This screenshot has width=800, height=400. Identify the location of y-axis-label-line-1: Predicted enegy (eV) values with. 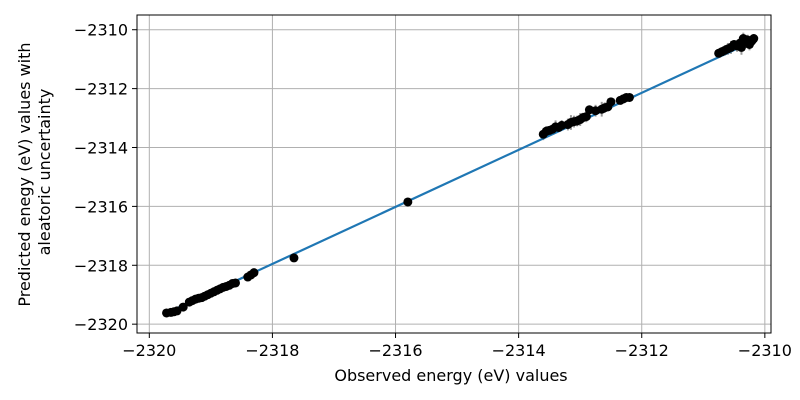
(24, 174).